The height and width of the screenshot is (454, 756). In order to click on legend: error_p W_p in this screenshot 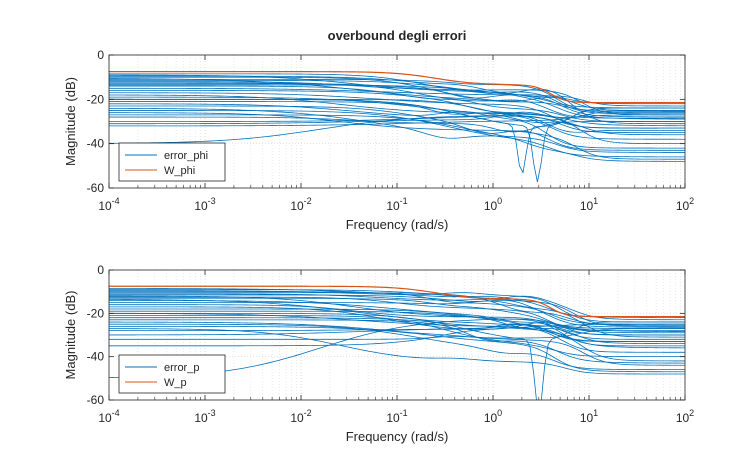, I will do `click(172, 374)`.